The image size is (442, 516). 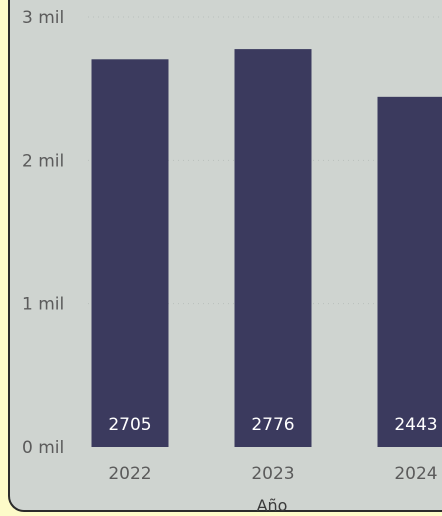 I want to click on y-tick-label-2: 2 mil, so click(x=43, y=161).